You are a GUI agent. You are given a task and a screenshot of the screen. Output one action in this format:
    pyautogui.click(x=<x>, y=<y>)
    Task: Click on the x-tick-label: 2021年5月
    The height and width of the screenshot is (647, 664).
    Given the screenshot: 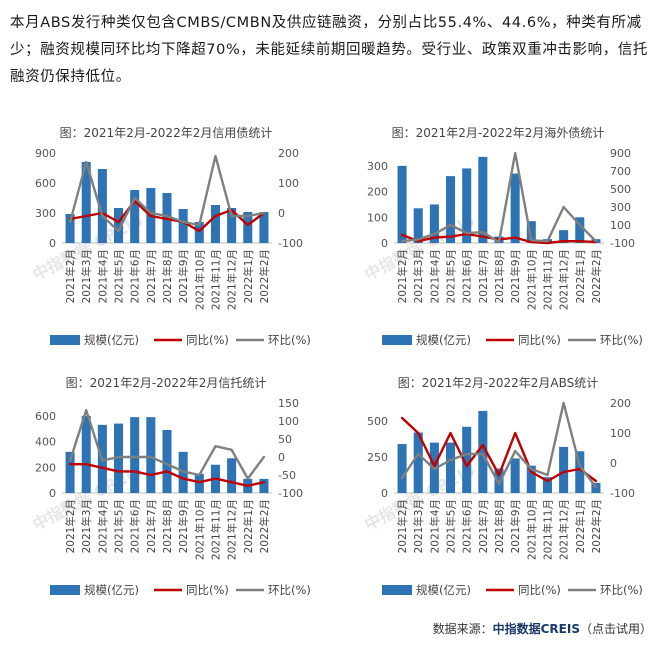 What is the action you would take?
    pyautogui.click(x=451, y=526)
    